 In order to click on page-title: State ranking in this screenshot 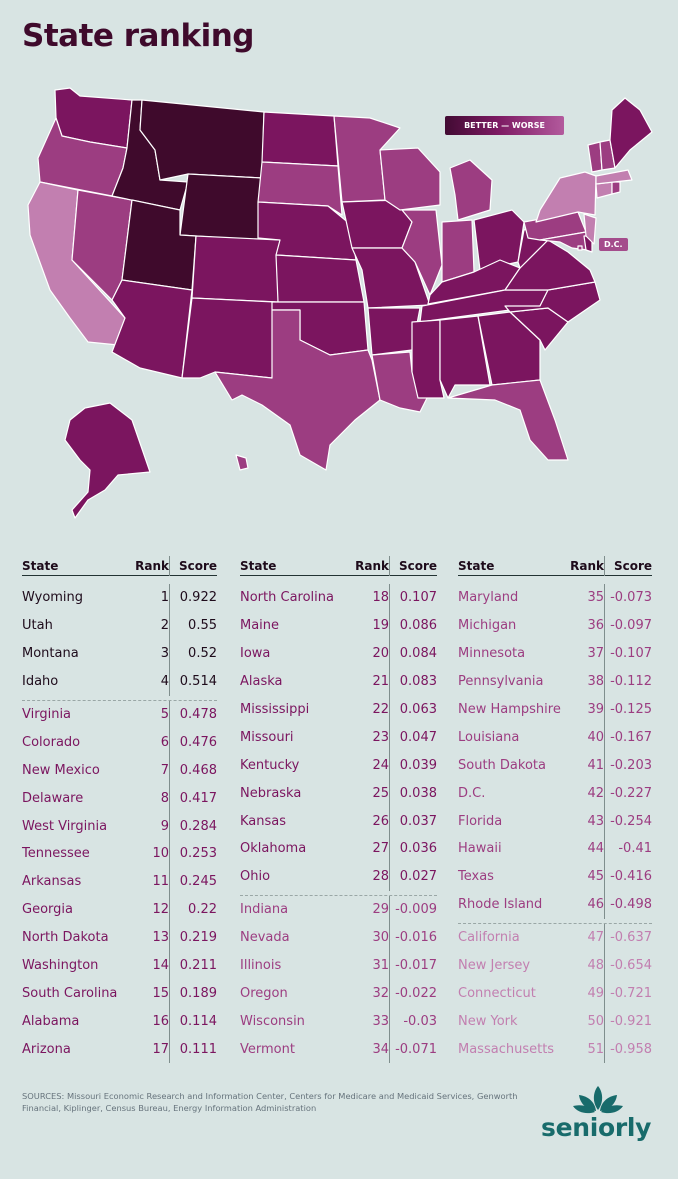, I will do `click(138, 36)`.